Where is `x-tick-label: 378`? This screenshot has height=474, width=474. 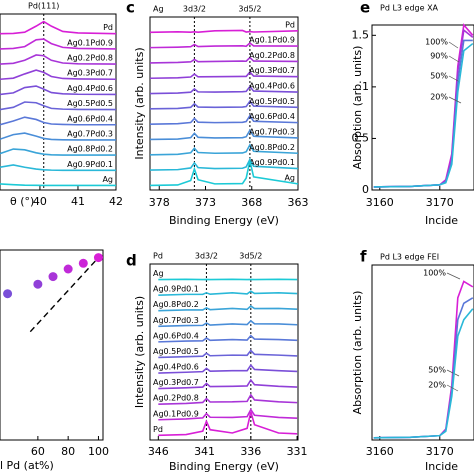 x-tick-label: 378 is located at coordinates (159, 202).